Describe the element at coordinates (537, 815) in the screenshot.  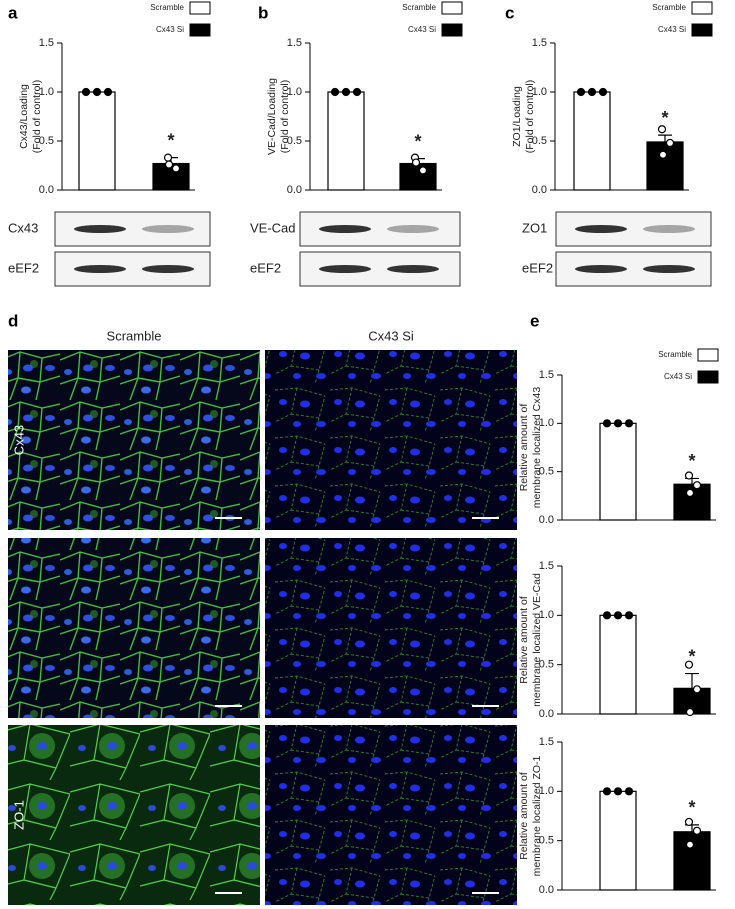
I see `y-axis-label: membrane localized ZO-1` at that location.